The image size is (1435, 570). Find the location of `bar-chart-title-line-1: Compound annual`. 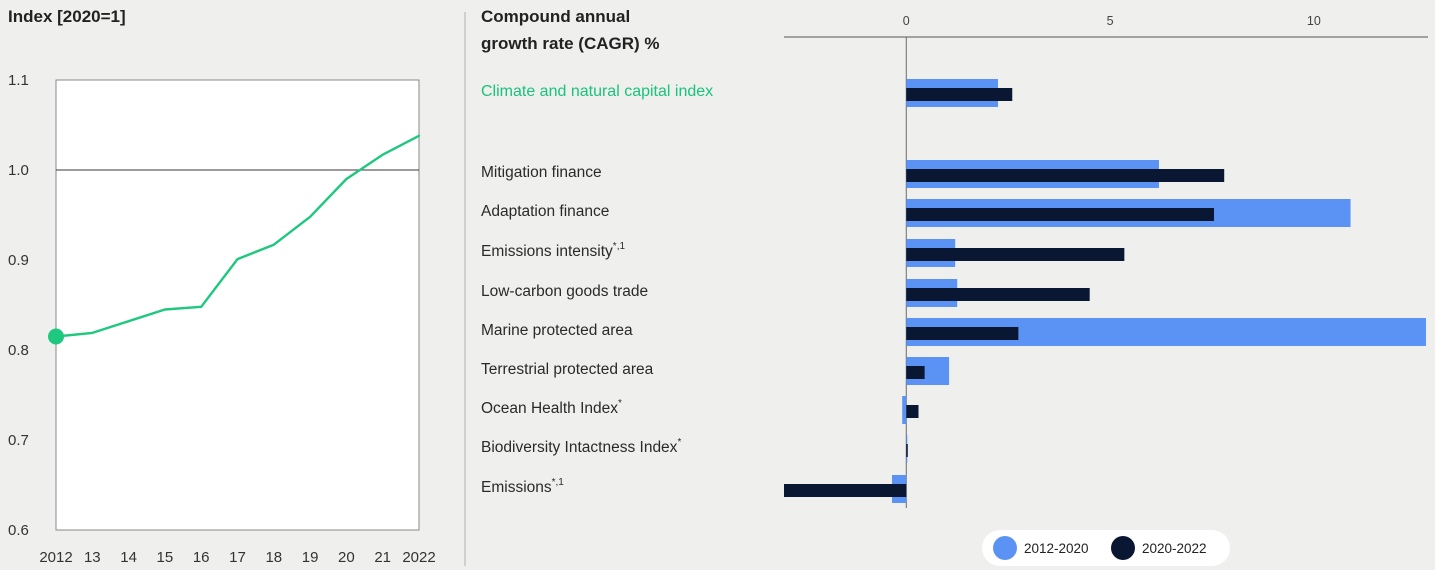

bar-chart-title-line-1: Compound annual is located at coordinates (555, 16).